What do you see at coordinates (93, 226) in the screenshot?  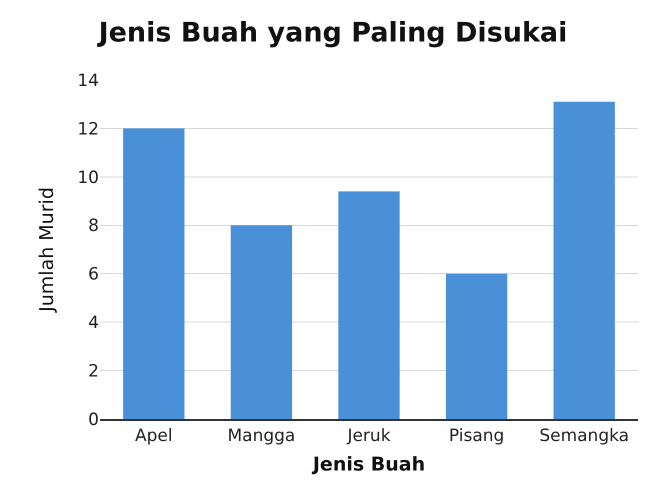 I see `y-tick-label: 8` at bounding box center [93, 226].